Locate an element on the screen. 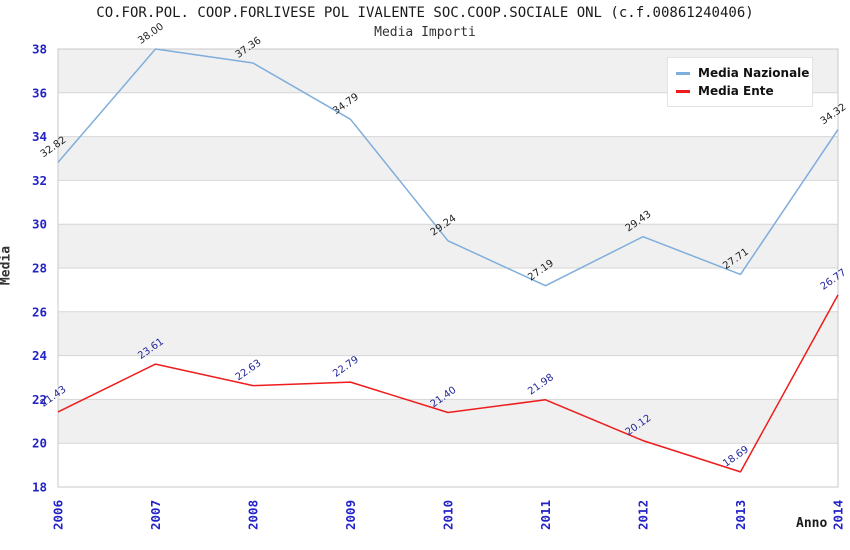  legend-item-media-nazionale: Media Nazionale is located at coordinates (742, 73).